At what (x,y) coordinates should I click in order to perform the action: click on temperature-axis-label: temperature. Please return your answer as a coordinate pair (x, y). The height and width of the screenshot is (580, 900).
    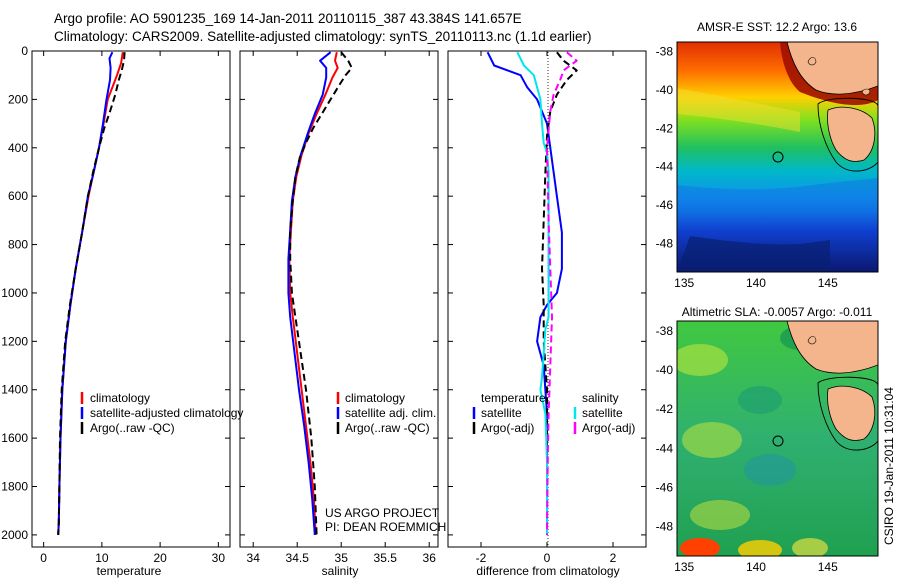
    Looking at the image, I should click on (129, 571).